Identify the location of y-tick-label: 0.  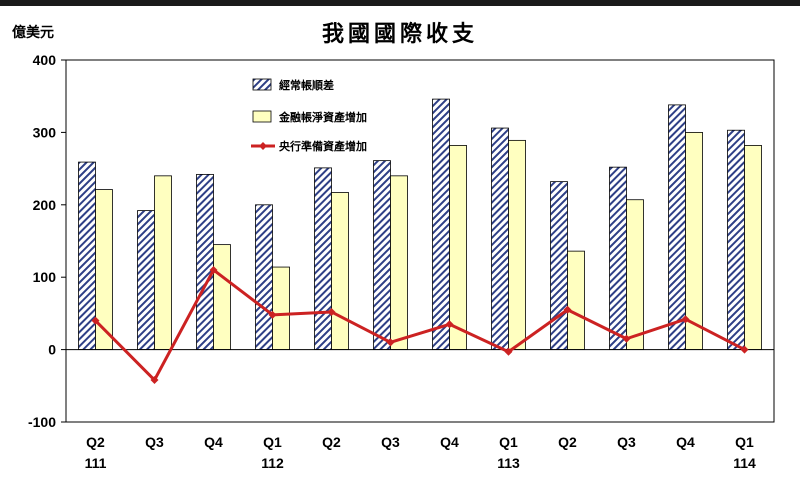
(52, 350).